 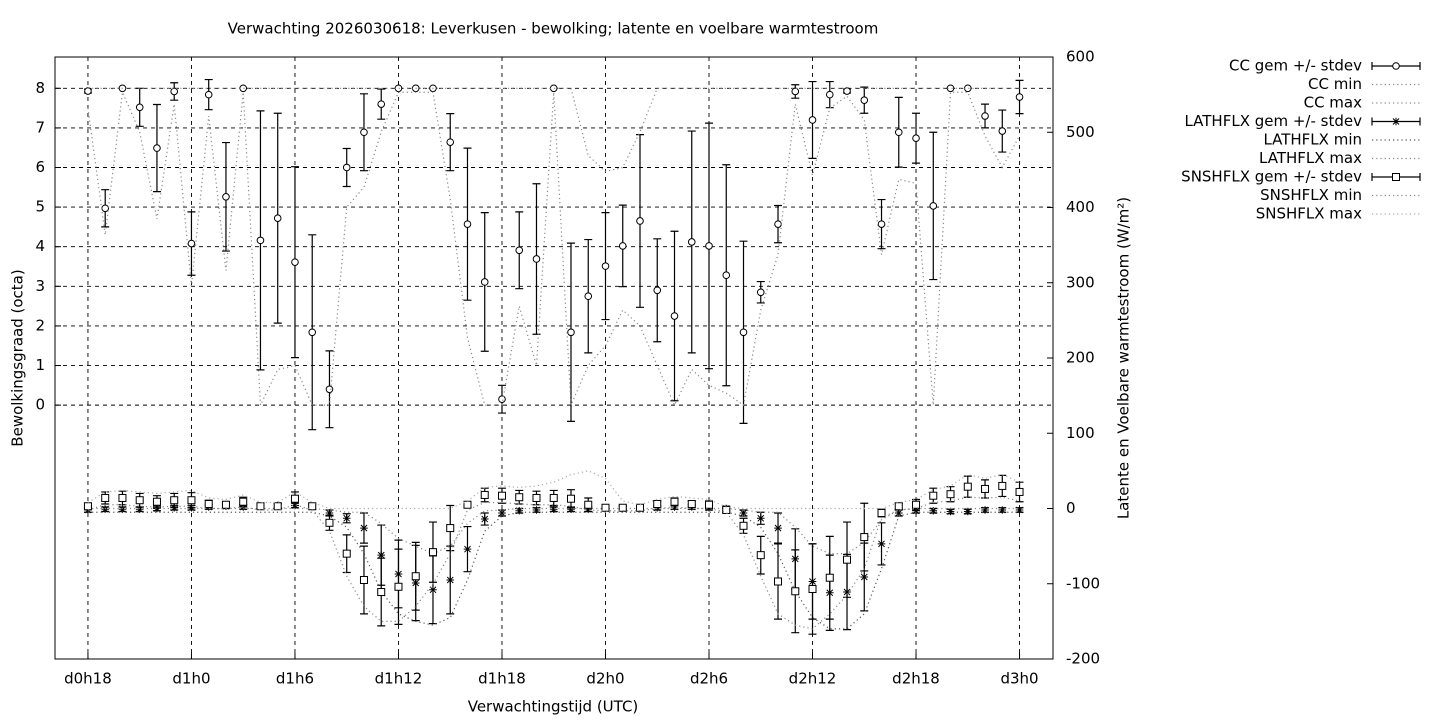 I want to click on x-tick-label: d3h0, so click(x=1019, y=679).